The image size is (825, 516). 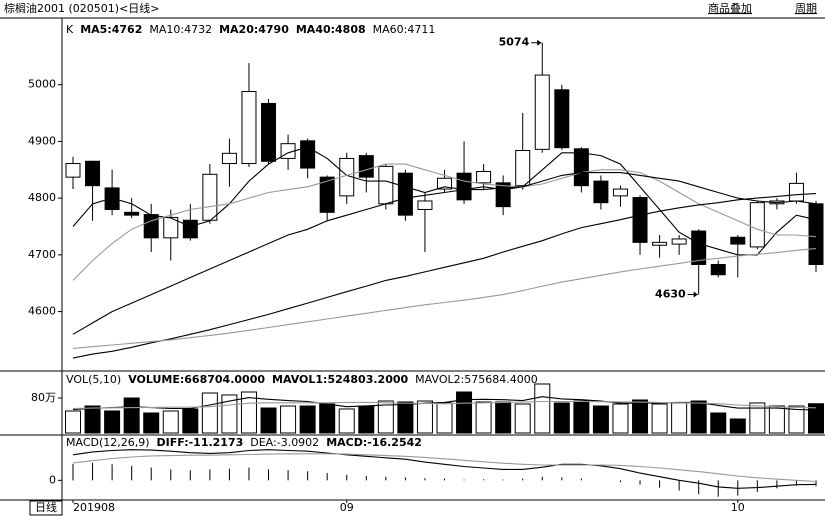 I want to click on y-tick-label: 4600, so click(x=42, y=311).